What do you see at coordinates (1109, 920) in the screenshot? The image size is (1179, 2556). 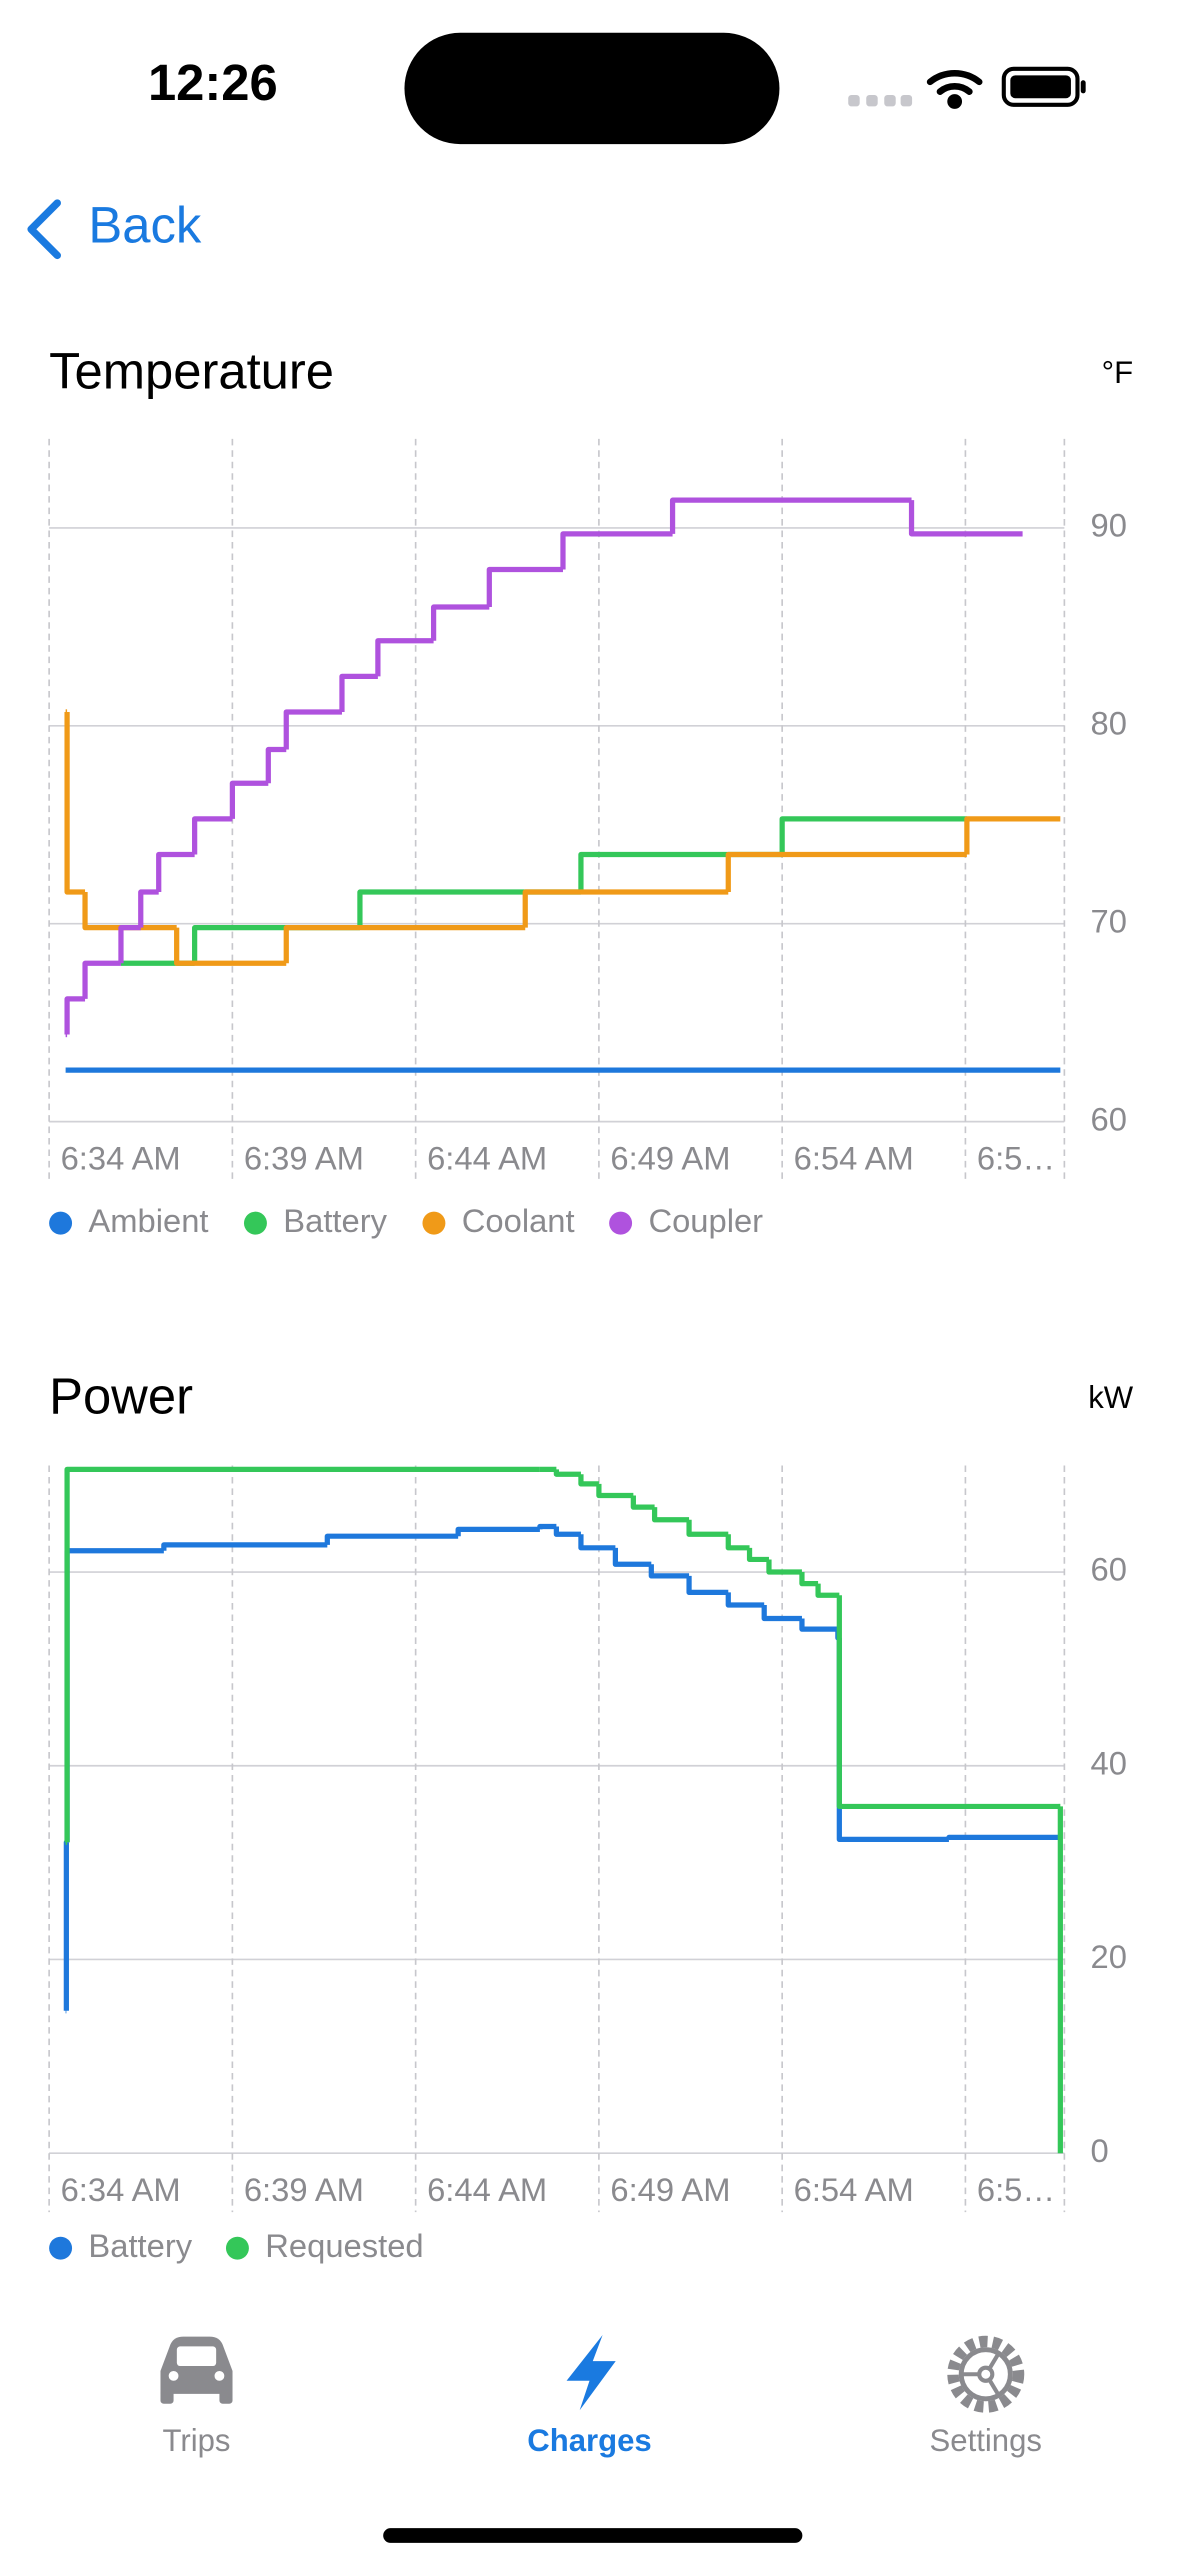 I see `y-tick-label: 70` at bounding box center [1109, 920].